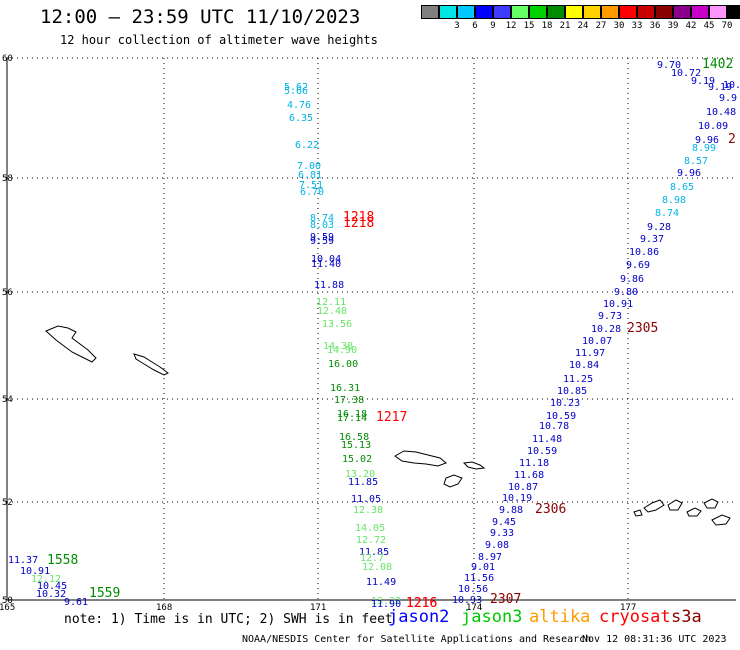  What do you see at coordinates (578, 379) in the screenshot?
I see `wave-height-label: 11.25` at bounding box center [578, 379].